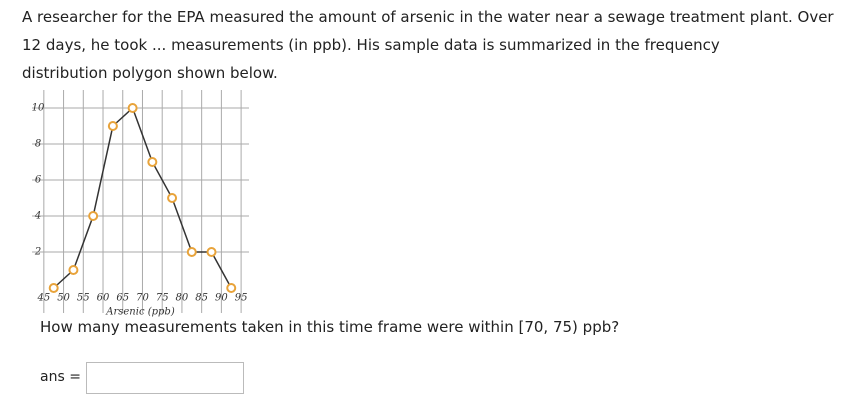 Image resolution: width=844 pixels, height=404 pixels. Describe the element at coordinates (38, 144) in the screenshot. I see `y-tick-label: 8` at that location.